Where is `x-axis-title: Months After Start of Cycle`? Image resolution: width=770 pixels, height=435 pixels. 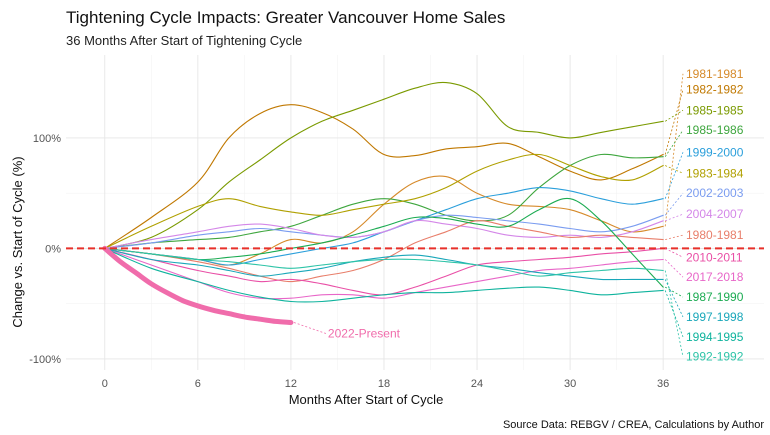
x-axis-title: Months After Start of Cycle is located at coordinates (366, 399).